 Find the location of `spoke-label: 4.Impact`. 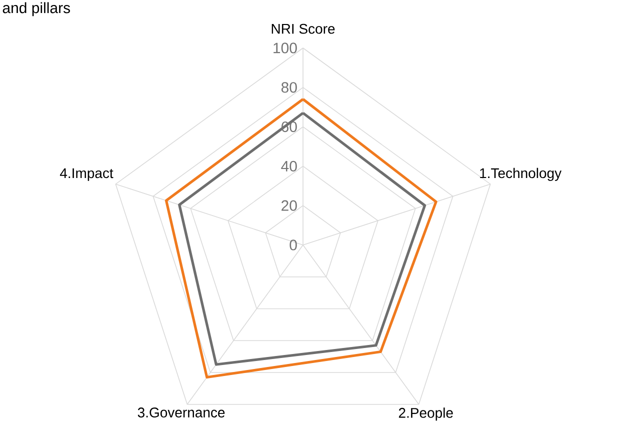

spoke-label: 4.Impact is located at coordinates (87, 174).